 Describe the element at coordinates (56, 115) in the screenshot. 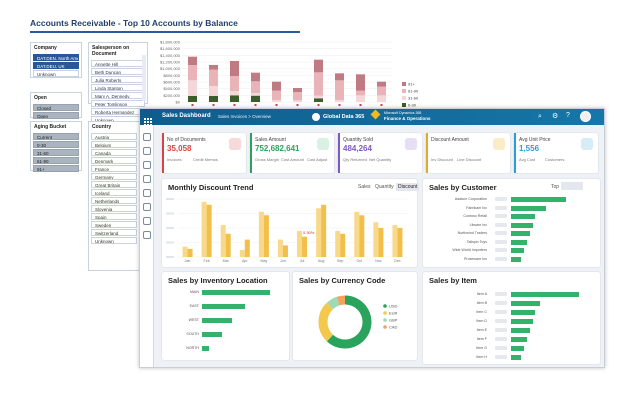

I see `open-slicer-item: Open` at that location.